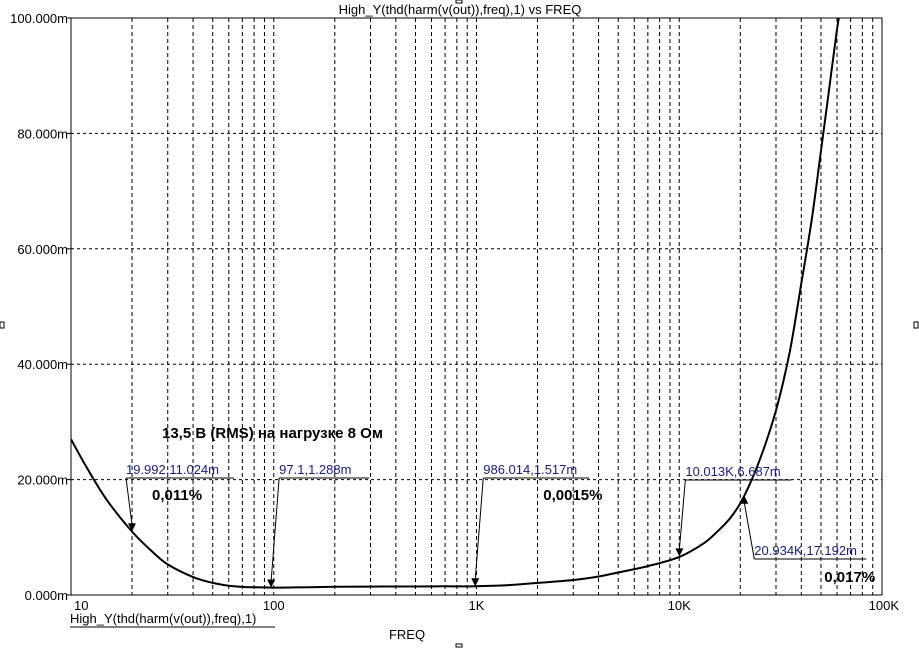 The height and width of the screenshot is (648, 919). What do you see at coordinates (477, 605) in the screenshot?
I see `x-tick-label: 1K` at bounding box center [477, 605].